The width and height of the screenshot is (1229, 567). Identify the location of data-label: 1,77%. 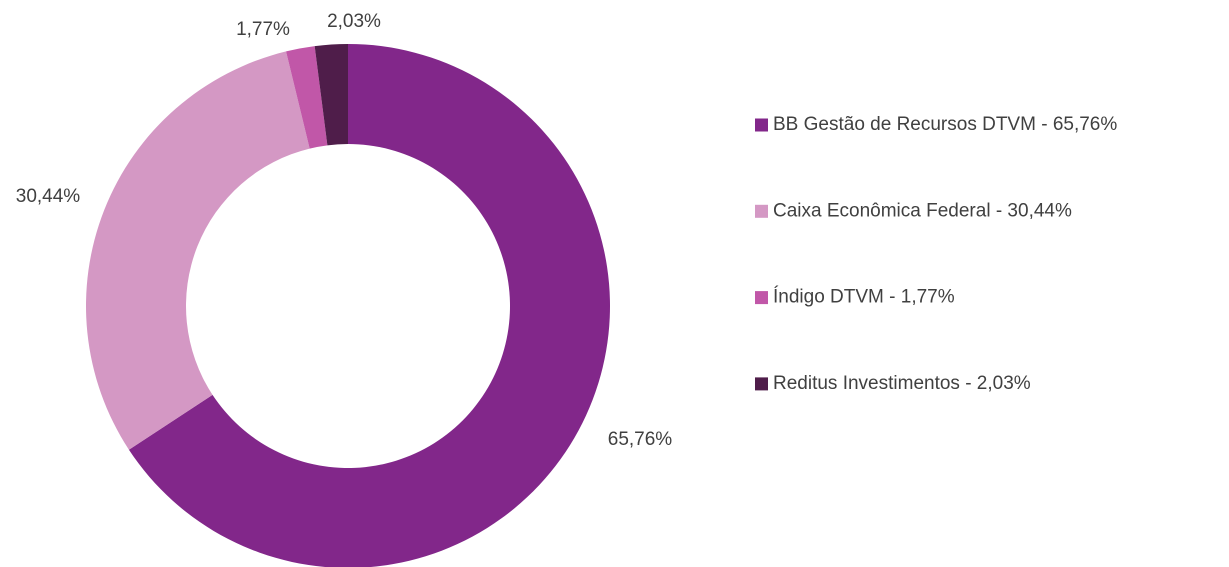
(263, 29).